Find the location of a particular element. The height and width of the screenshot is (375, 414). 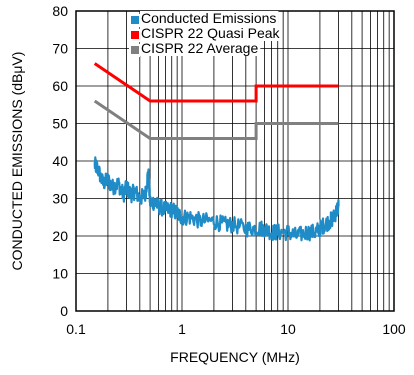

y-tick-label: 80 is located at coordinates (60, 11).